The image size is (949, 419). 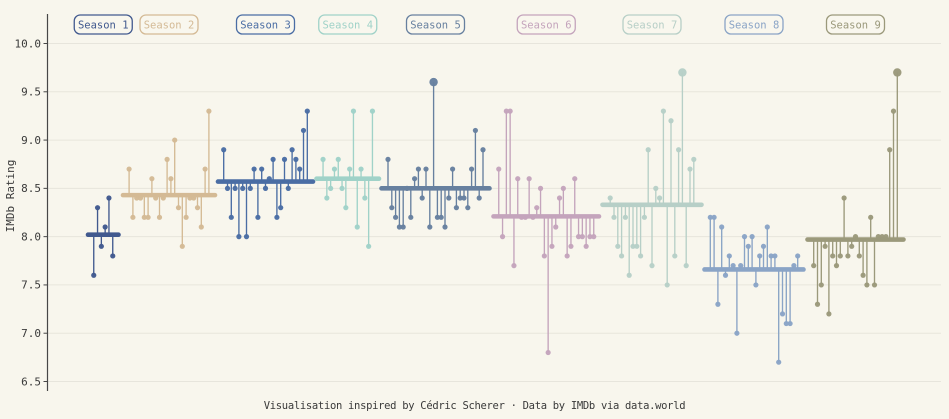 What do you see at coordinates (31, 285) in the screenshot?
I see `y-tick-label: 7.5` at bounding box center [31, 285].